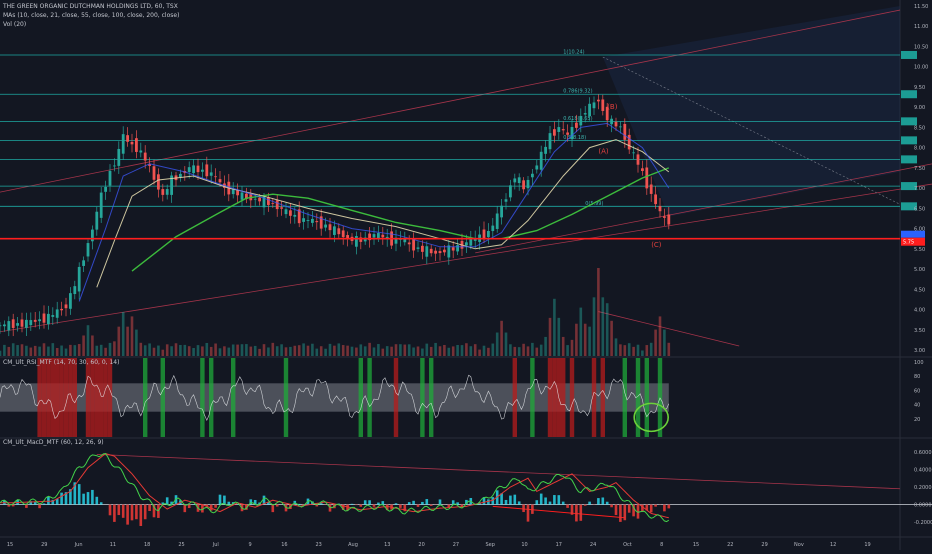  I want to click on price-axis-tick: 7.50, so click(919, 169).